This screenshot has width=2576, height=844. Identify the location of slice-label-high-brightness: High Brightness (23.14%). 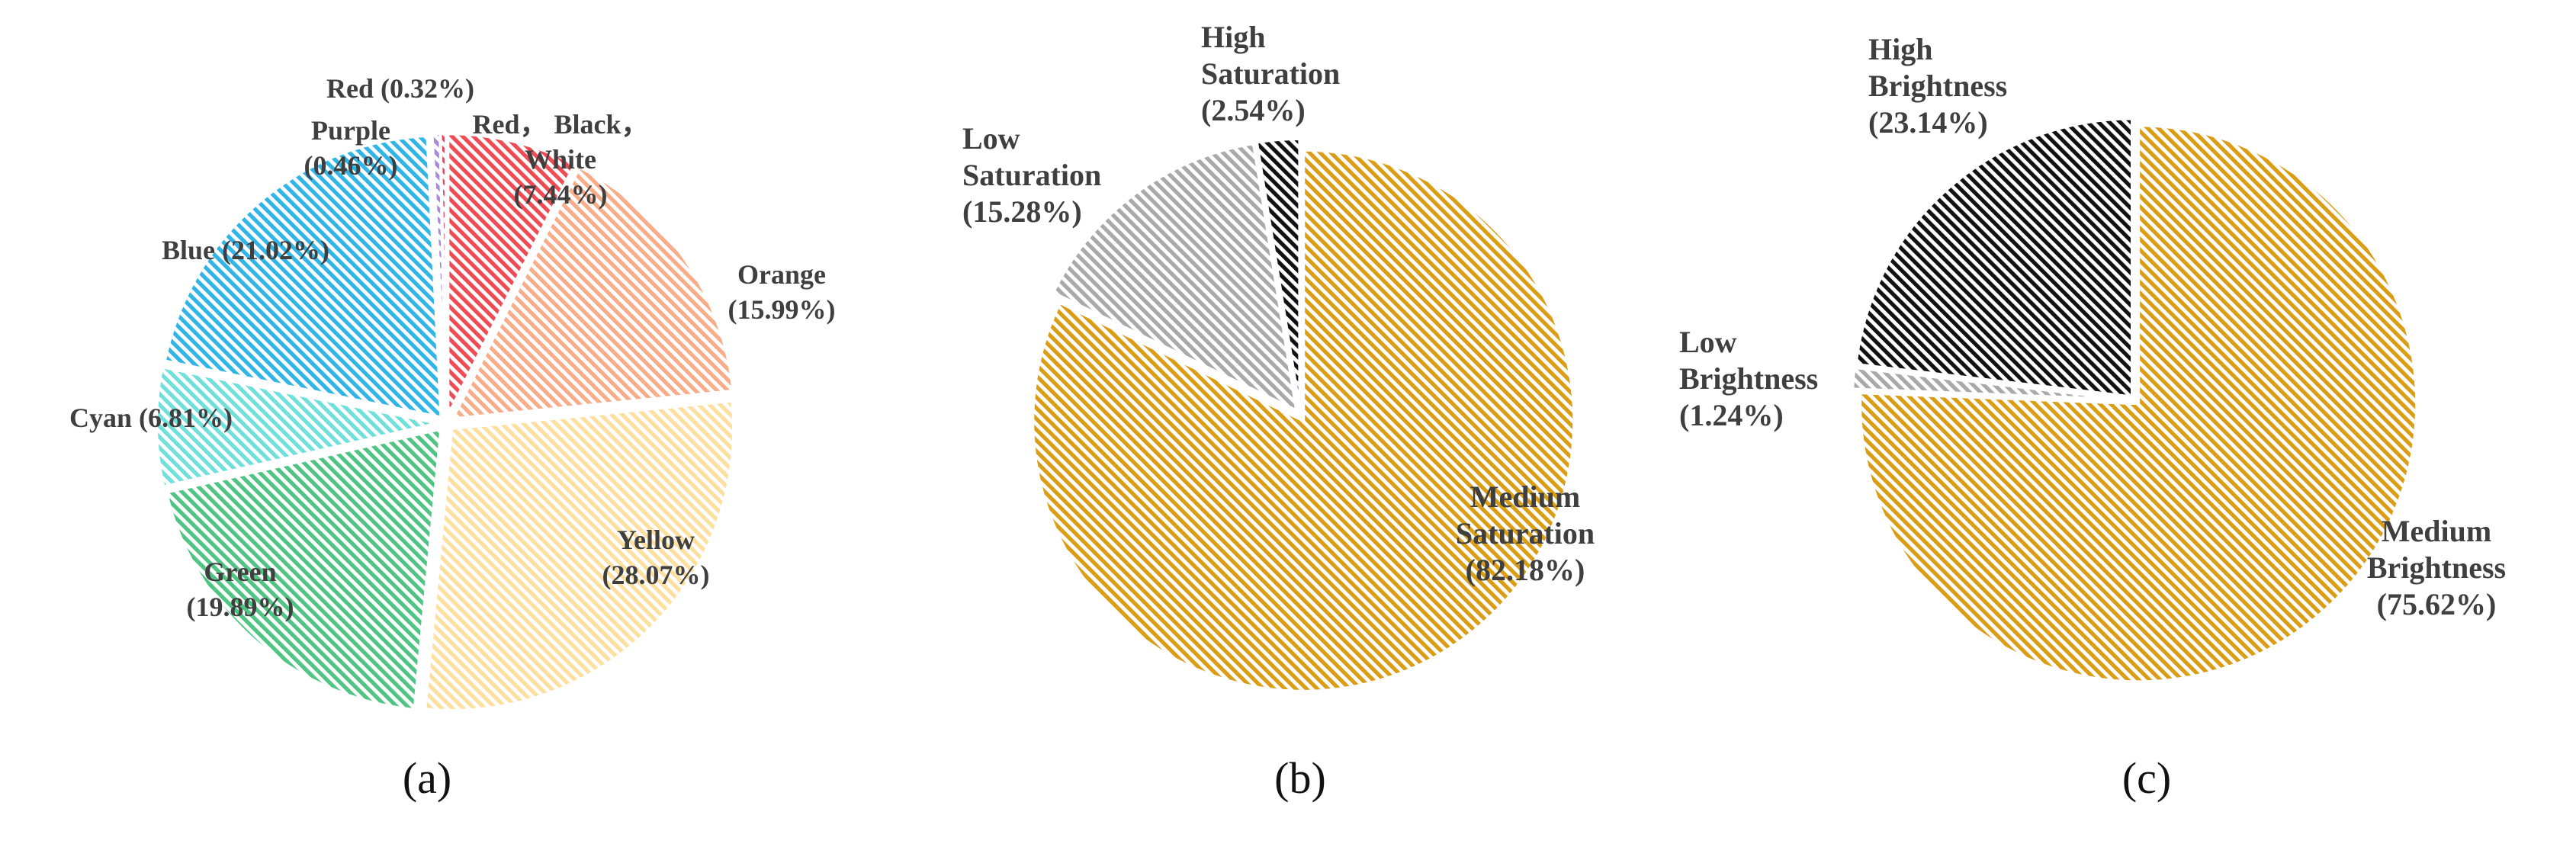
(1937, 86).